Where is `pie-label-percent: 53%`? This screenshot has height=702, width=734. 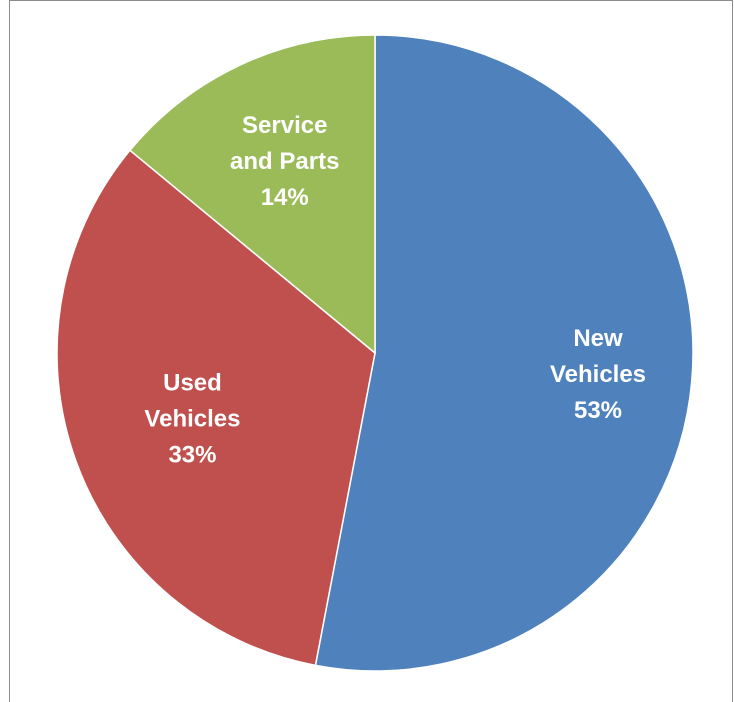
pie-label-percent: 53% is located at coordinates (598, 410).